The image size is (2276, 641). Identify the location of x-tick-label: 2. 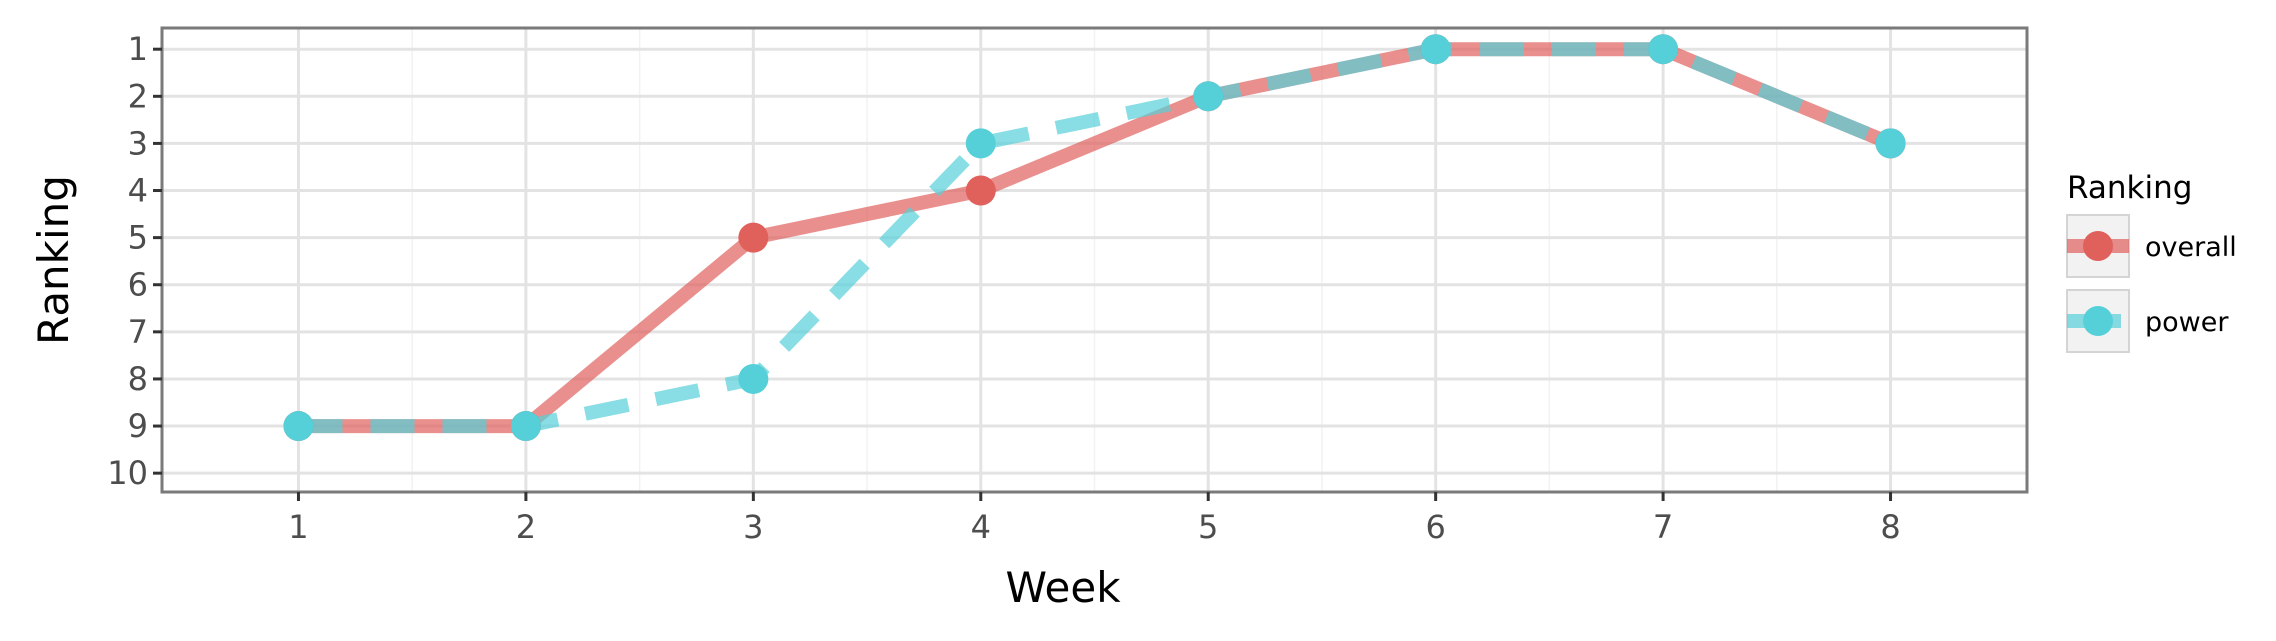
(526, 527).